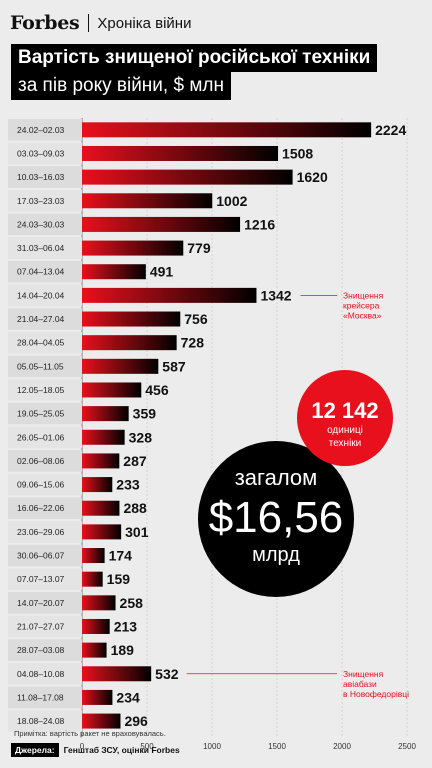 This screenshot has height=768, width=432. Describe the element at coordinates (41, 224) in the screenshot. I see `category-label: 24.03–30.03` at that location.